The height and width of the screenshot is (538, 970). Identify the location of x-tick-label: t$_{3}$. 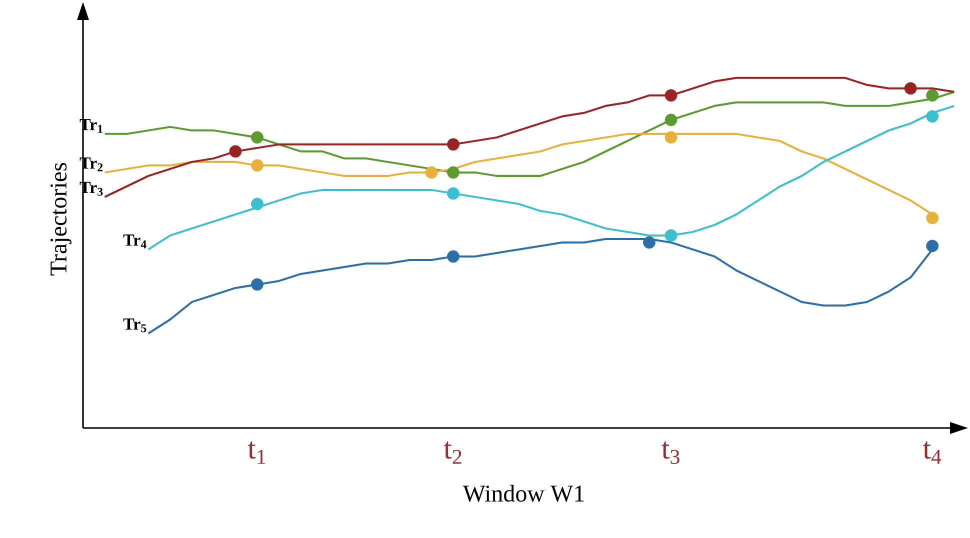
(671, 453).